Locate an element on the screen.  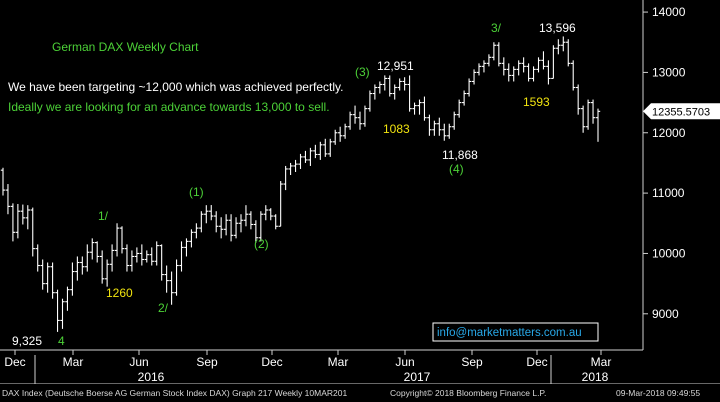
wave-1-paren-label: (1) is located at coordinates (196, 192).